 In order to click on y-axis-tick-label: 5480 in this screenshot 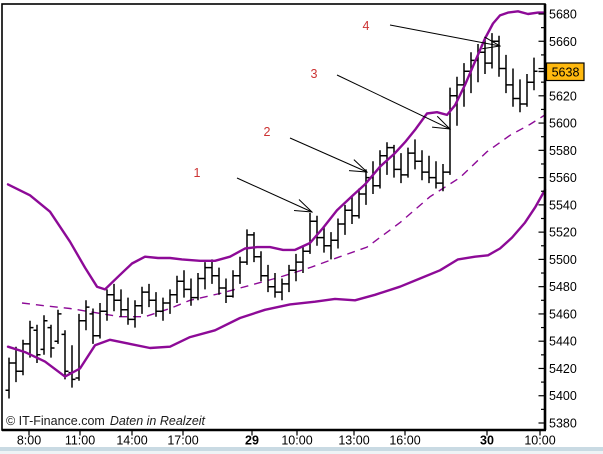, I will do `click(563, 287)`.